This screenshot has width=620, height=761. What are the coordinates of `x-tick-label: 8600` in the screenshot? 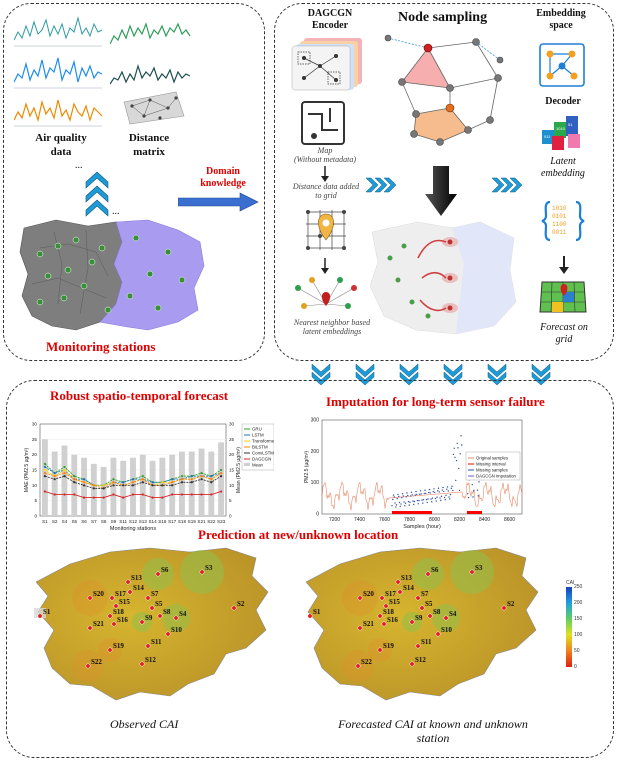 It's located at (509, 520).